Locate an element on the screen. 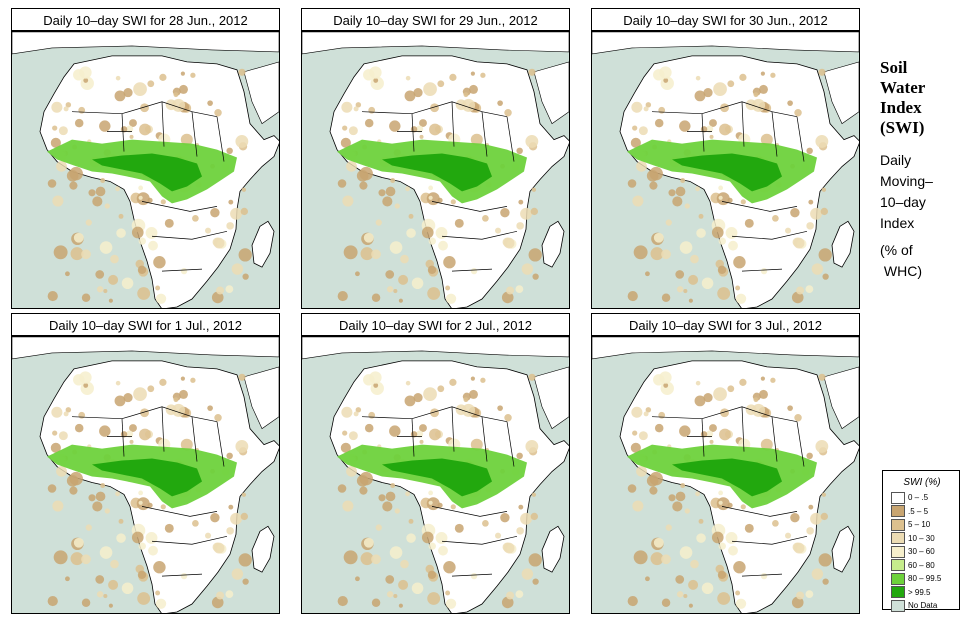  map-panel-2: Daily 10–day SWI for 29 Jun., 2012 is located at coordinates (435, 158).